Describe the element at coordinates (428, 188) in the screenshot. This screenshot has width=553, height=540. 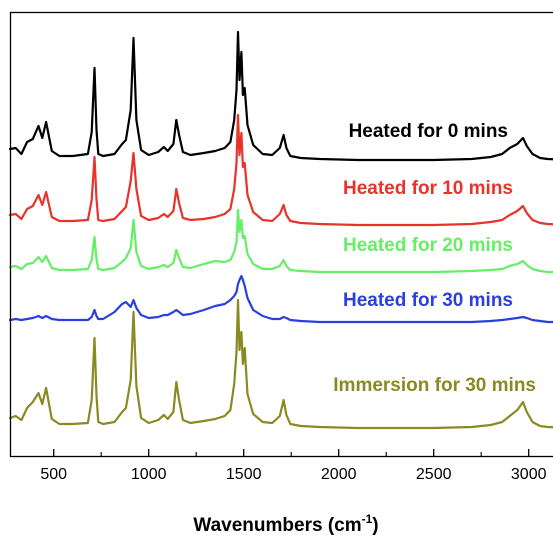
I see `series-label-2: Heated for 10 mins` at that location.